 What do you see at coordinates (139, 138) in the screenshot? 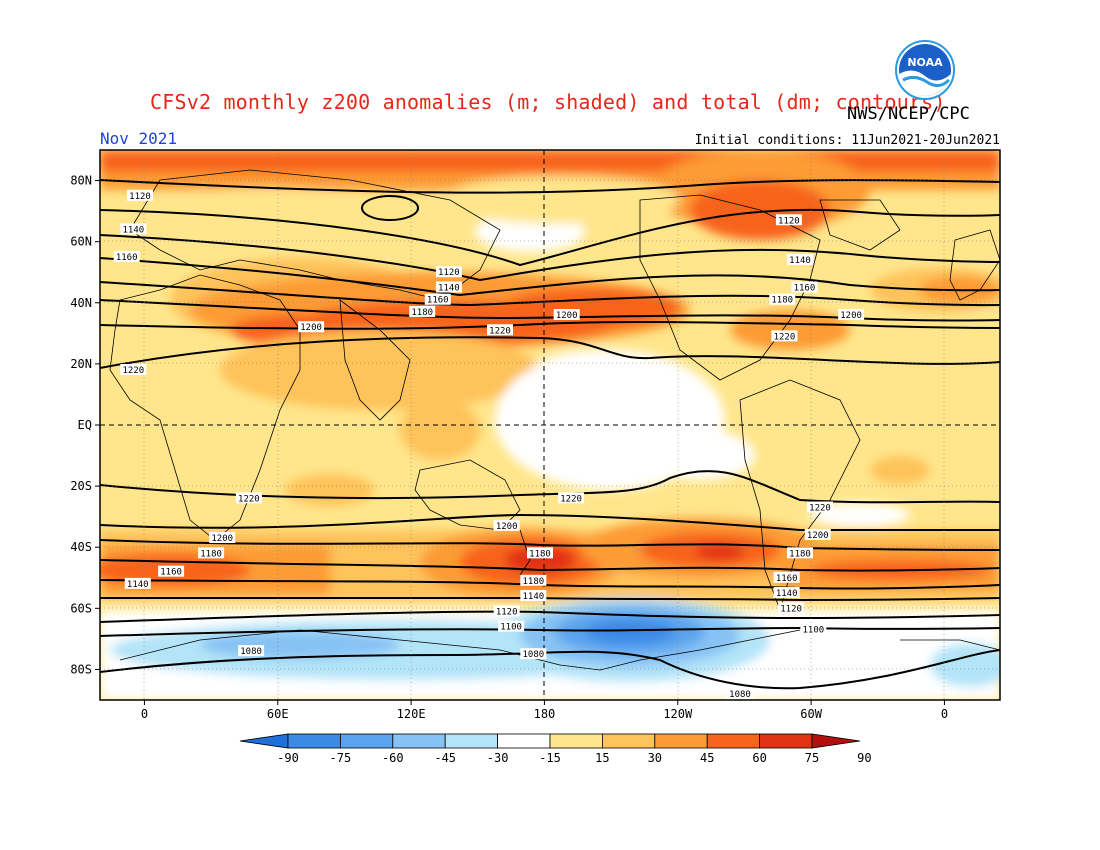
I see `forecast-month: Nov 2021` at bounding box center [139, 138].